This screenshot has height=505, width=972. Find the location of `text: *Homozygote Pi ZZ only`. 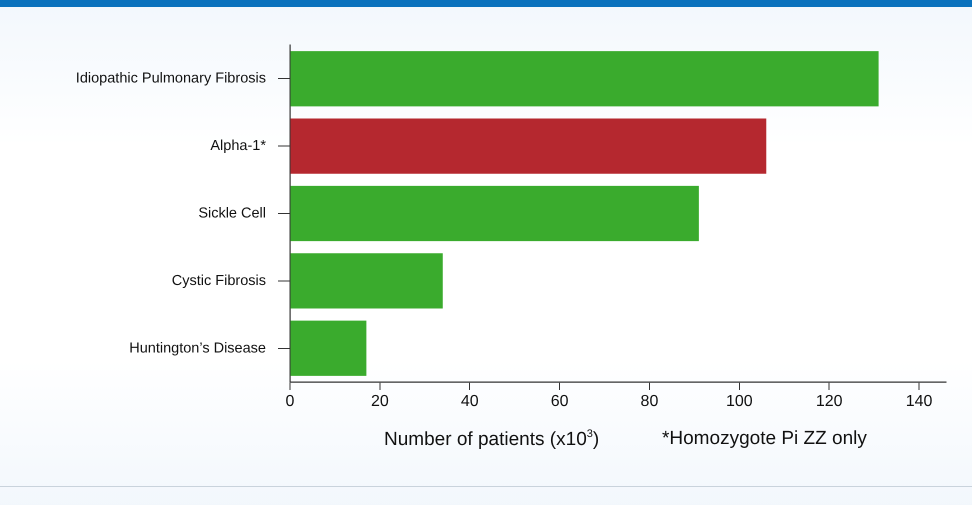

text: *Homozygote Pi ZZ only is located at coordinates (764, 439).